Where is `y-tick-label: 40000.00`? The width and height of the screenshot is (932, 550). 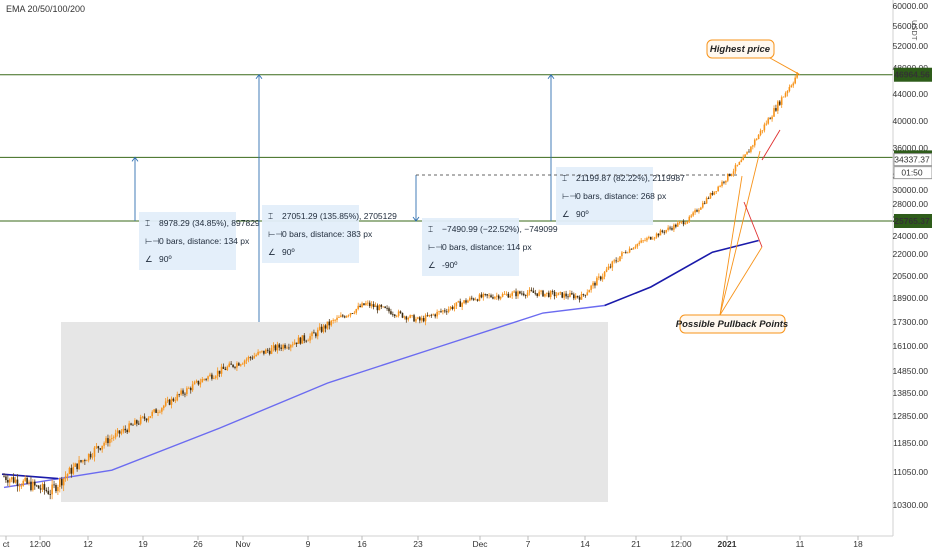
y-tick-label: 40000.00 is located at coordinates (911, 121).